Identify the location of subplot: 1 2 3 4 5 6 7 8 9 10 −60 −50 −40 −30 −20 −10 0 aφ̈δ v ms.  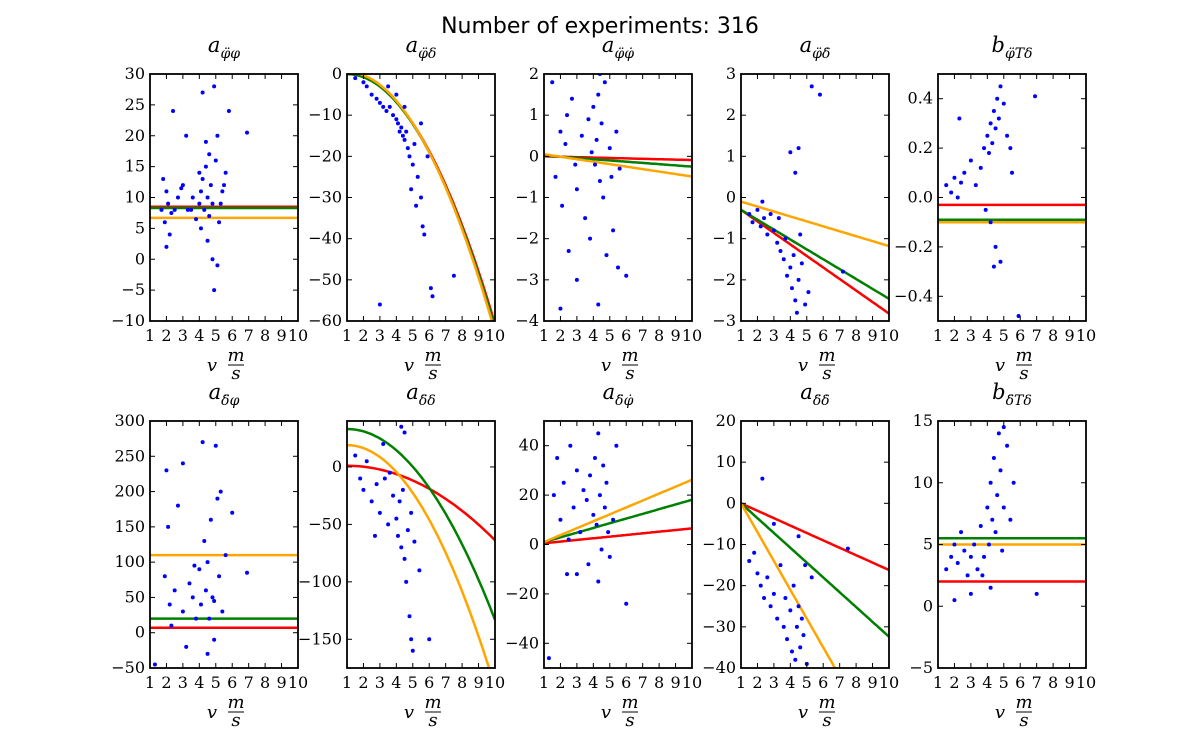
(406, 208).